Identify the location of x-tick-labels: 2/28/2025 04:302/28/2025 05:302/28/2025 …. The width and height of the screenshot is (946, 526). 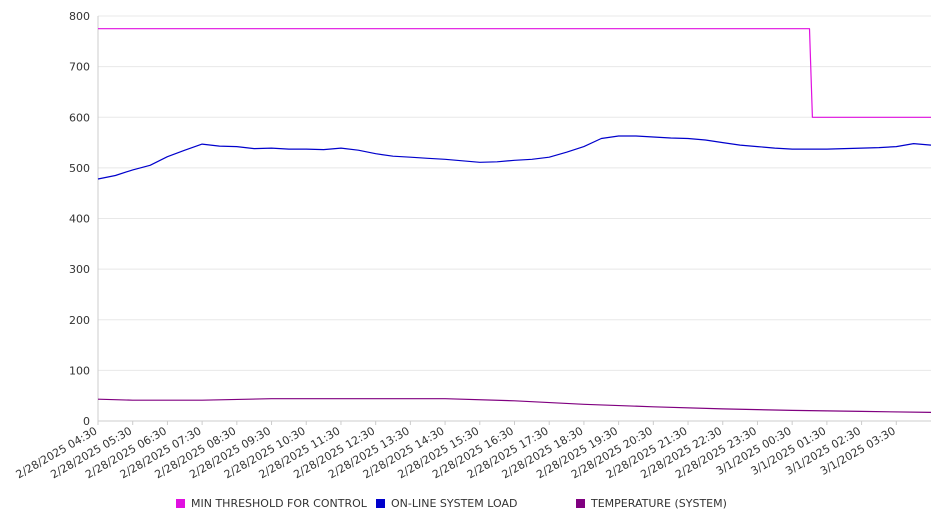
(456, 451).